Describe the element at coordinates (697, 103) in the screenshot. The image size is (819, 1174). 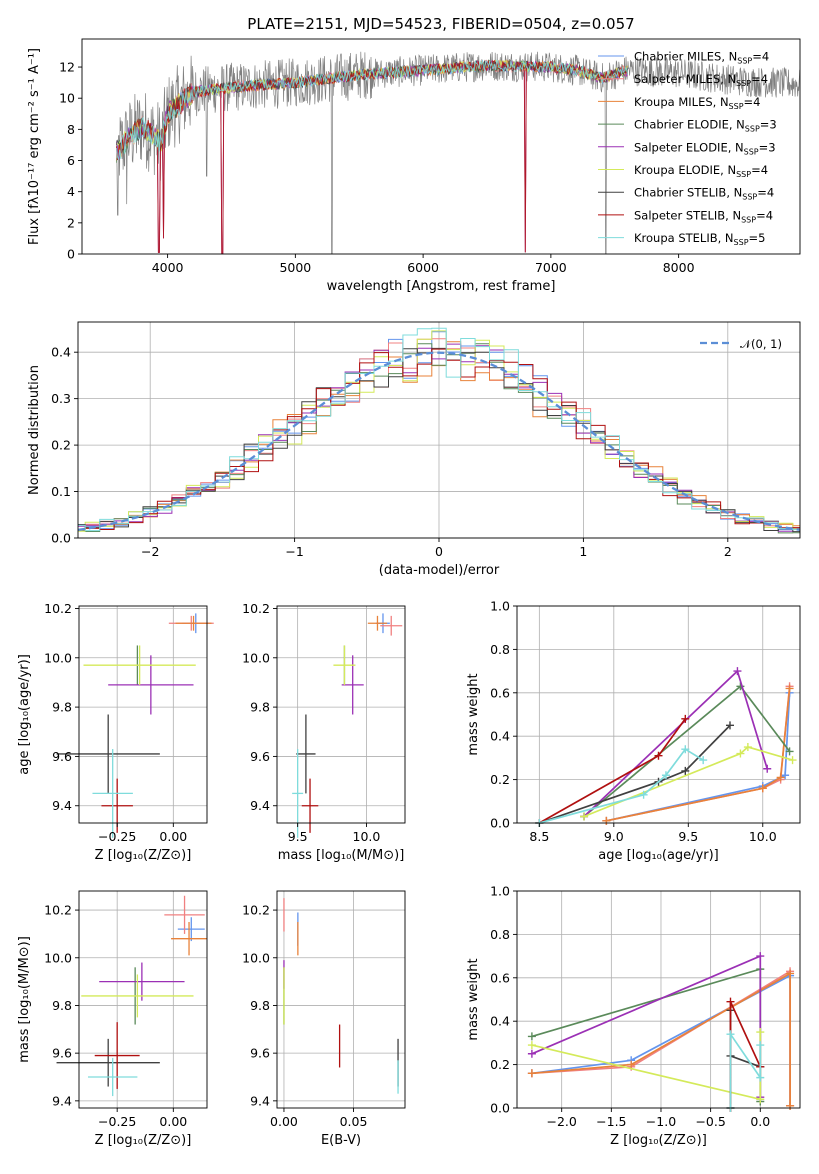
I see `legend-label-kroupa-miles: Kroupa MILES, NSSP=4` at that location.